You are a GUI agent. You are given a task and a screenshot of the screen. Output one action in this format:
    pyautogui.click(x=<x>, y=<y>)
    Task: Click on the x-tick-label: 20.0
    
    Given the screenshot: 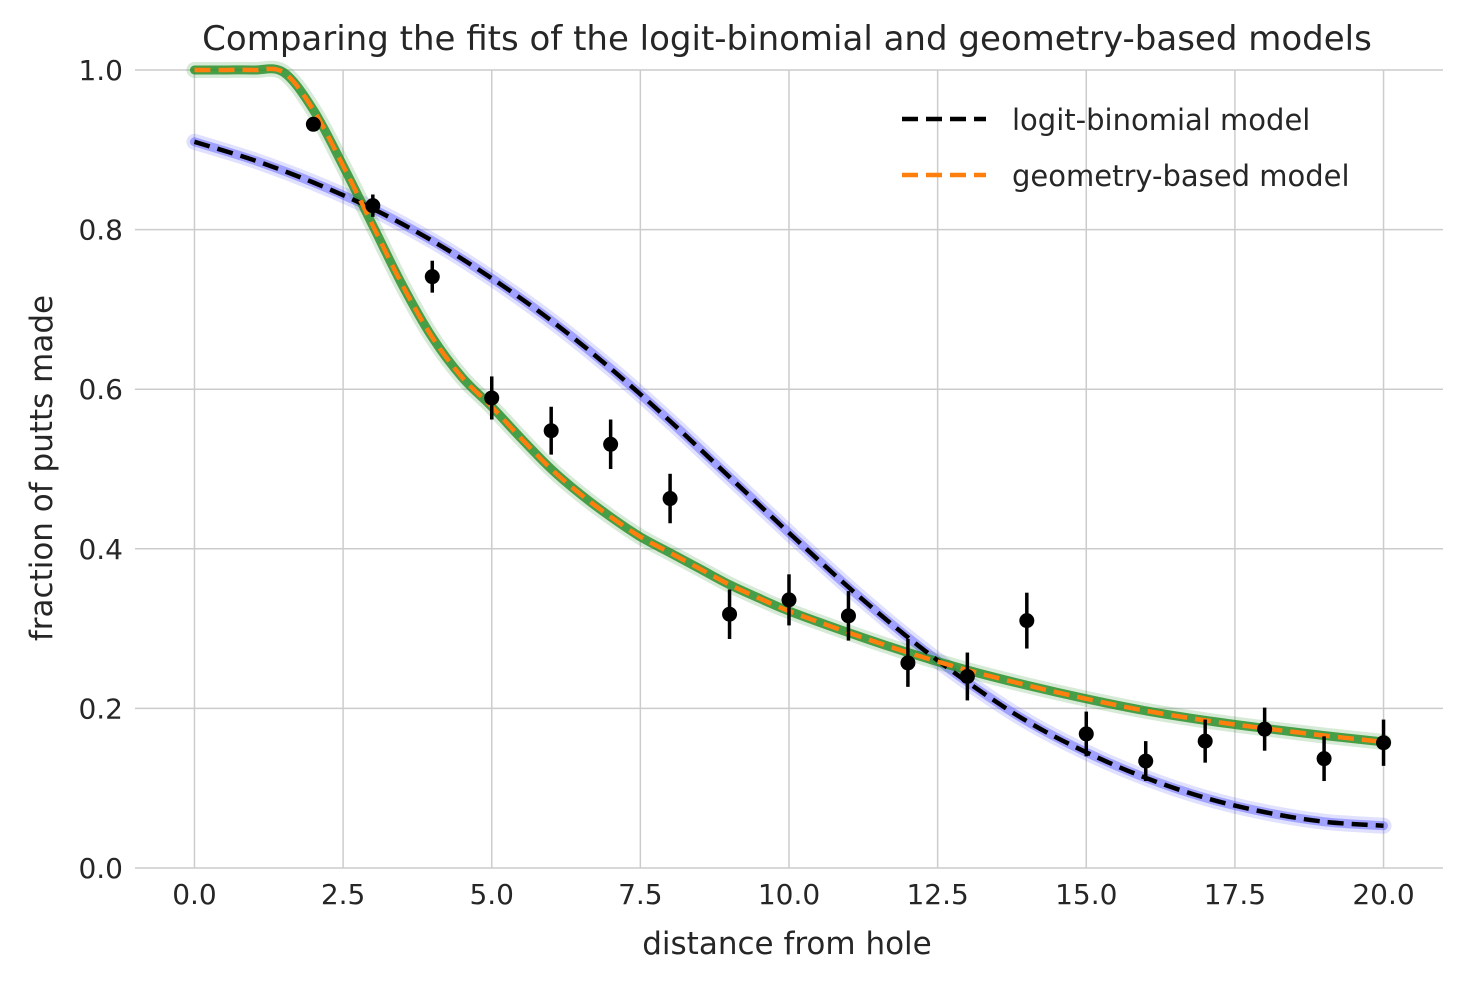 What is the action you would take?
    pyautogui.click(x=1383, y=894)
    